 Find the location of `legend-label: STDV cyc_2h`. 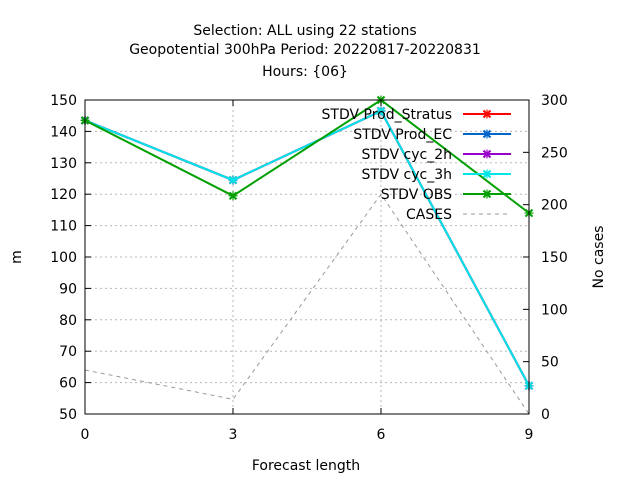

legend-label: STDV cyc_2h is located at coordinates (407, 155).